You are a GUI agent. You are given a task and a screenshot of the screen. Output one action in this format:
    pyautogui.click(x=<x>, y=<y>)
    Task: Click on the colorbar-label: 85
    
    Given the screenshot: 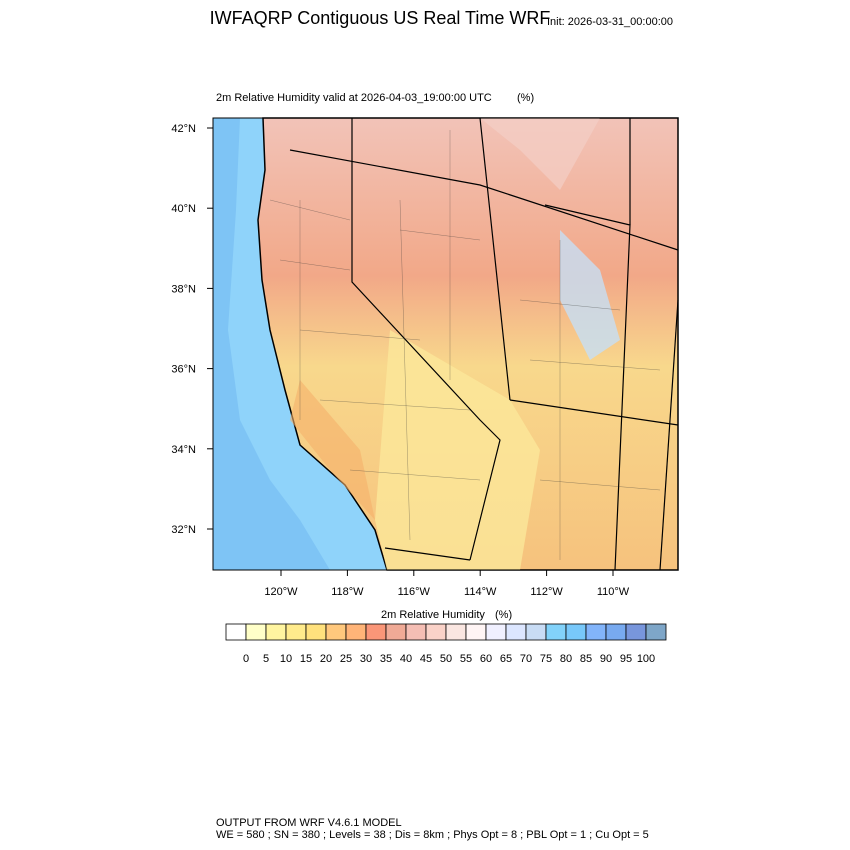 What is the action you would take?
    pyautogui.click(x=586, y=659)
    